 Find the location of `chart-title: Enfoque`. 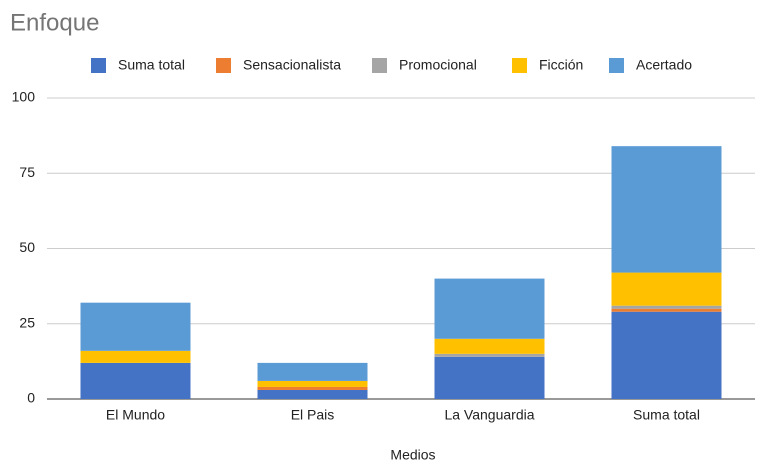

chart-title: Enfoque is located at coordinates (54, 22).